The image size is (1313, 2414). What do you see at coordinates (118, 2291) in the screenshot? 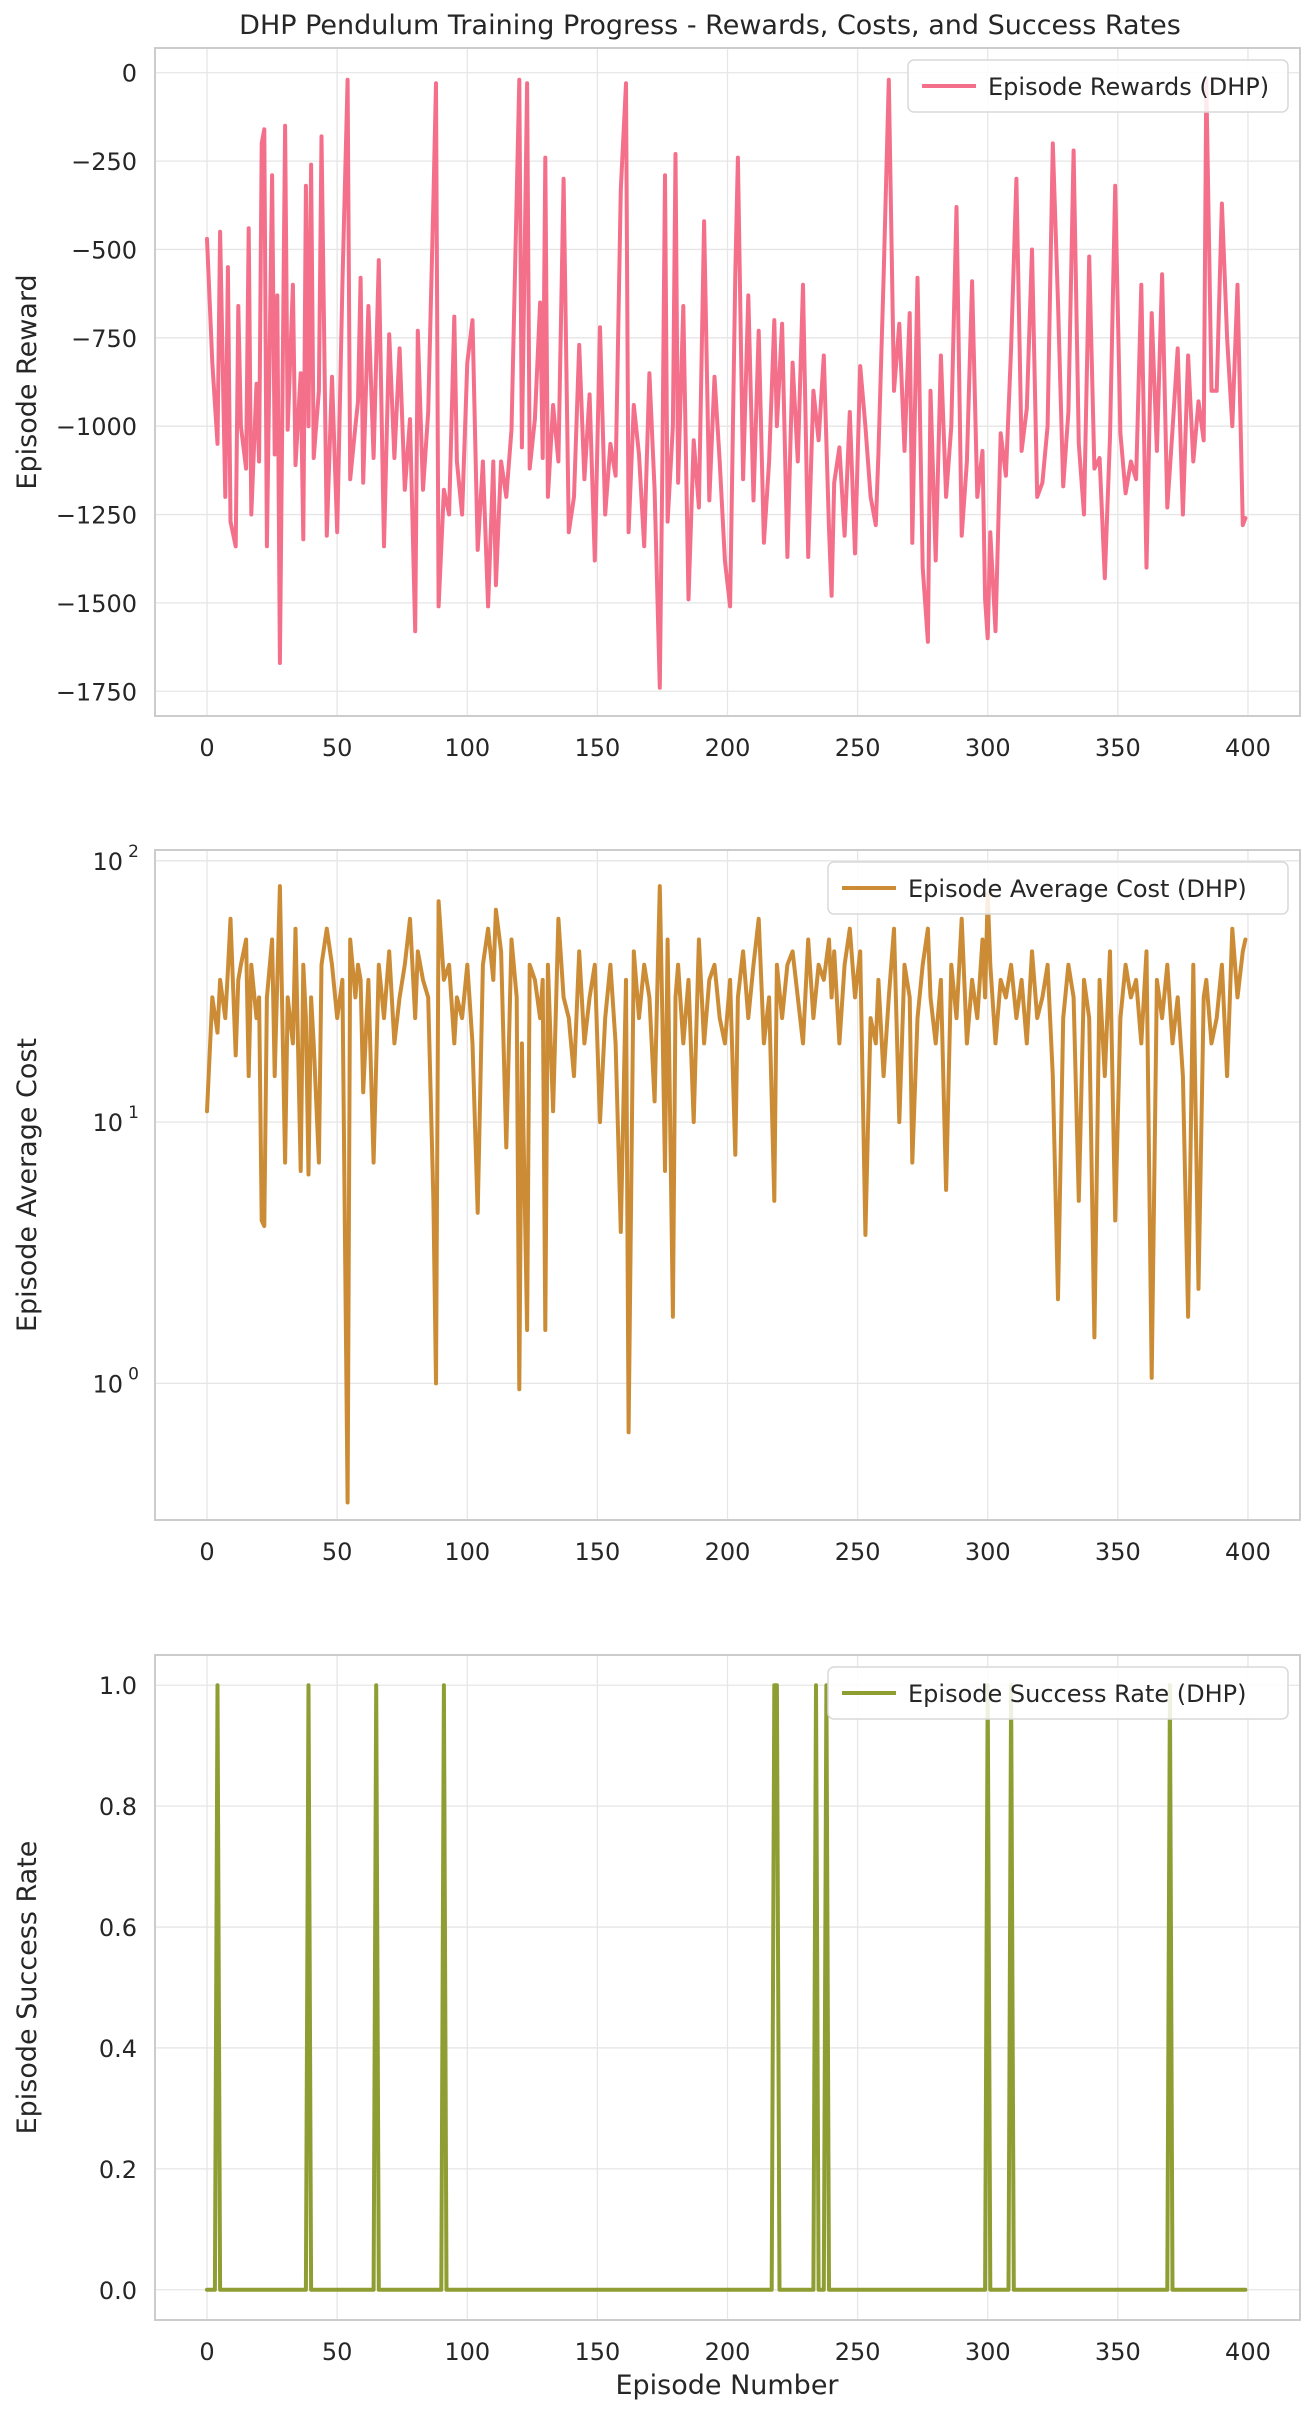
I see `y-tick-label: 0.0` at bounding box center [118, 2291].